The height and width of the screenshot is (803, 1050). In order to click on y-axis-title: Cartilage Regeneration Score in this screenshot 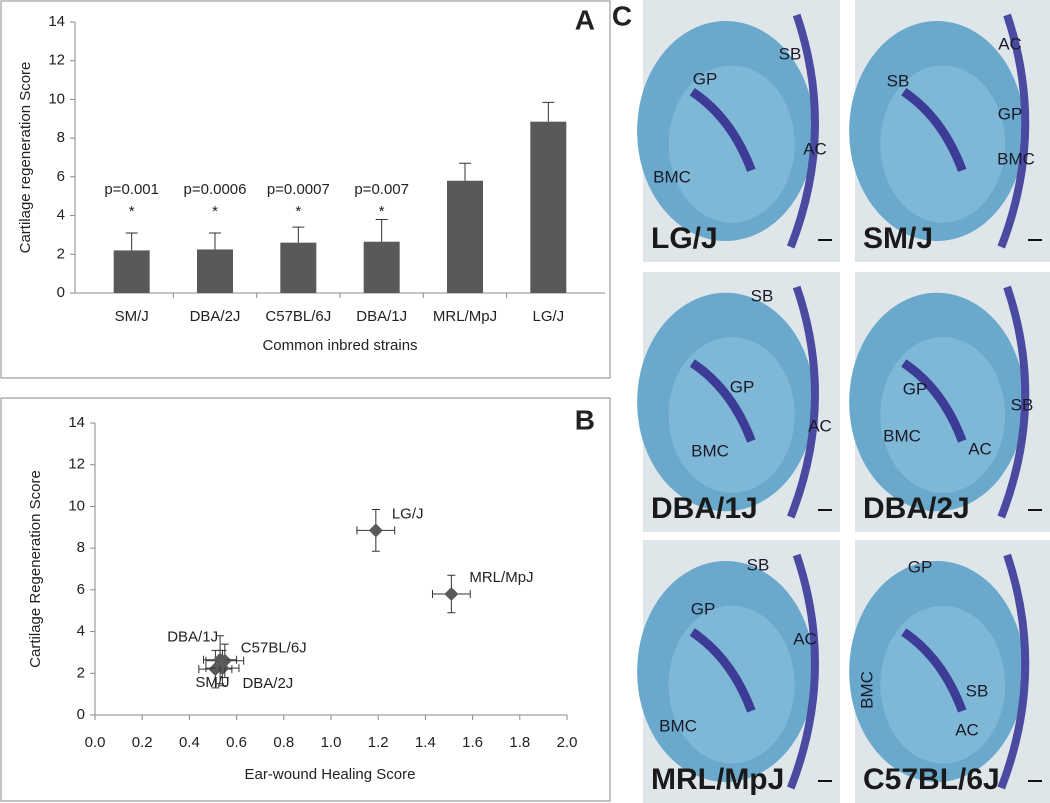, I will do `click(35, 569)`.